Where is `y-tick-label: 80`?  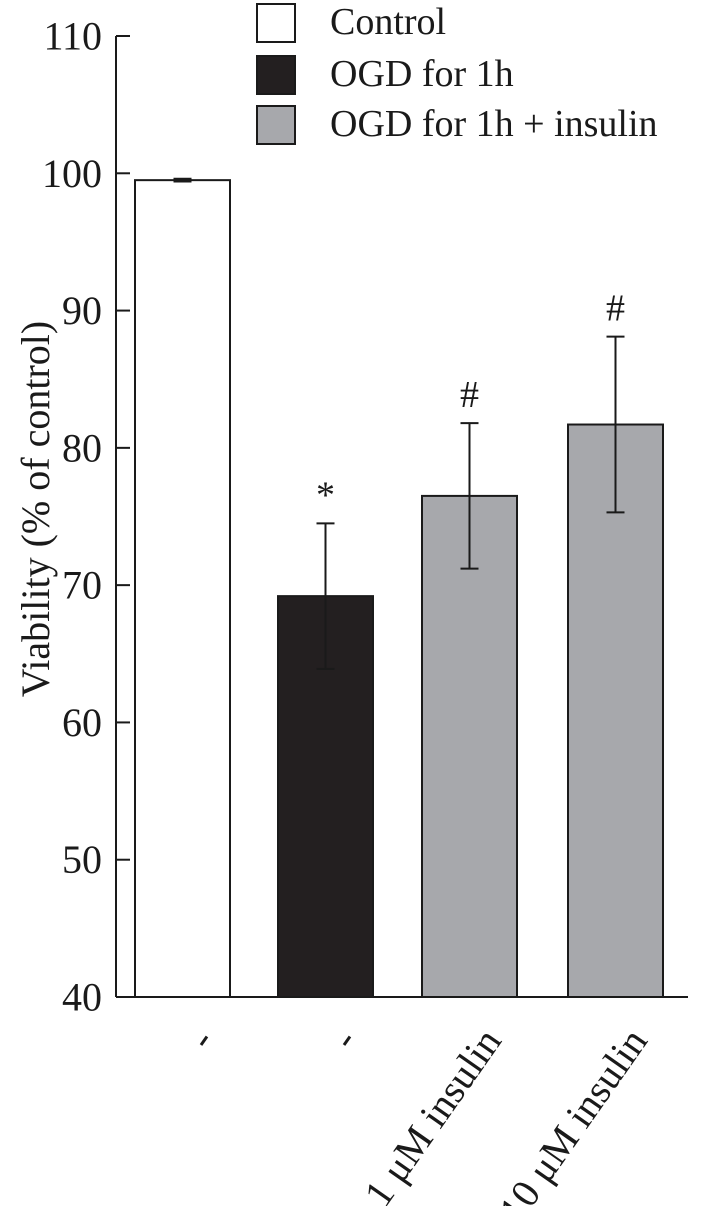 y-tick-label: 80 is located at coordinates (82, 447).